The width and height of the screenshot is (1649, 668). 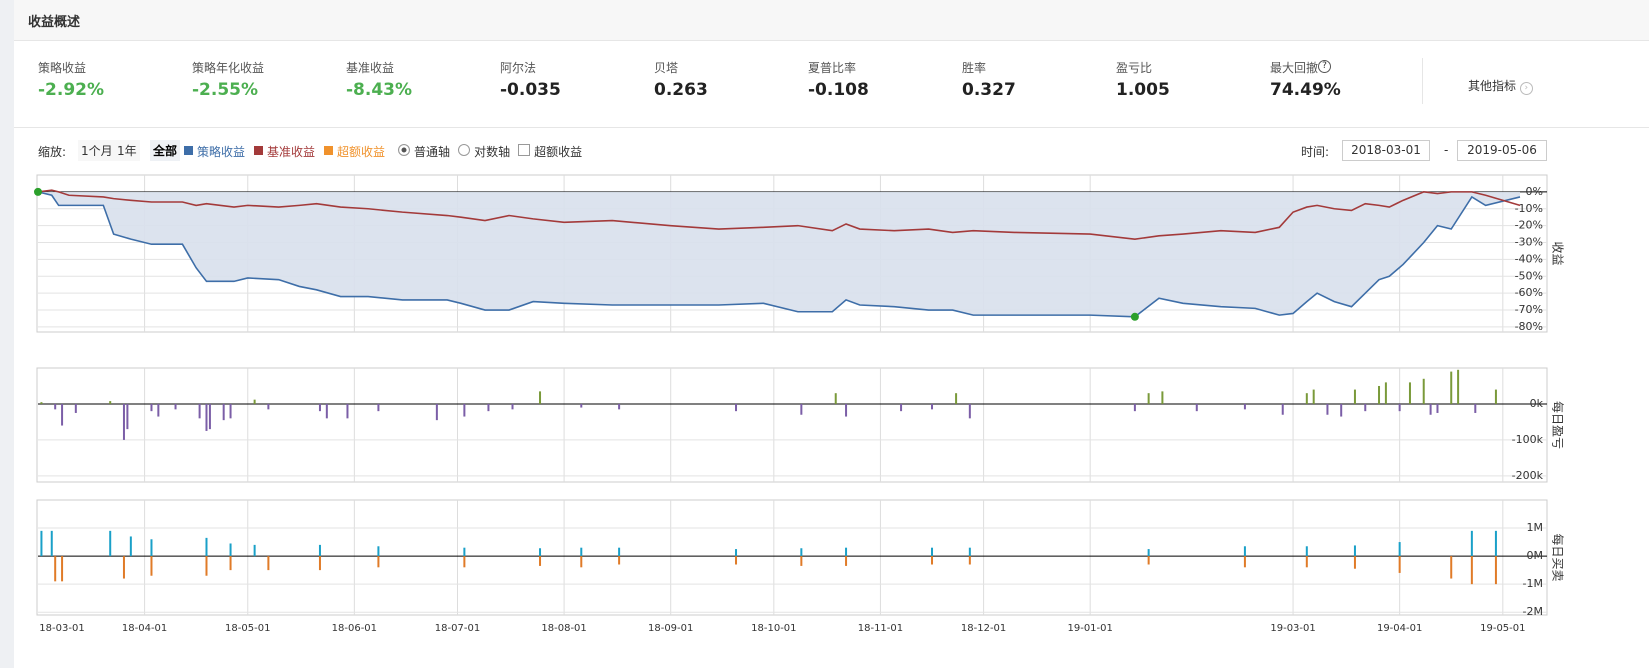 I want to click on y-axis-label: 每日买卖, so click(x=1558, y=557).